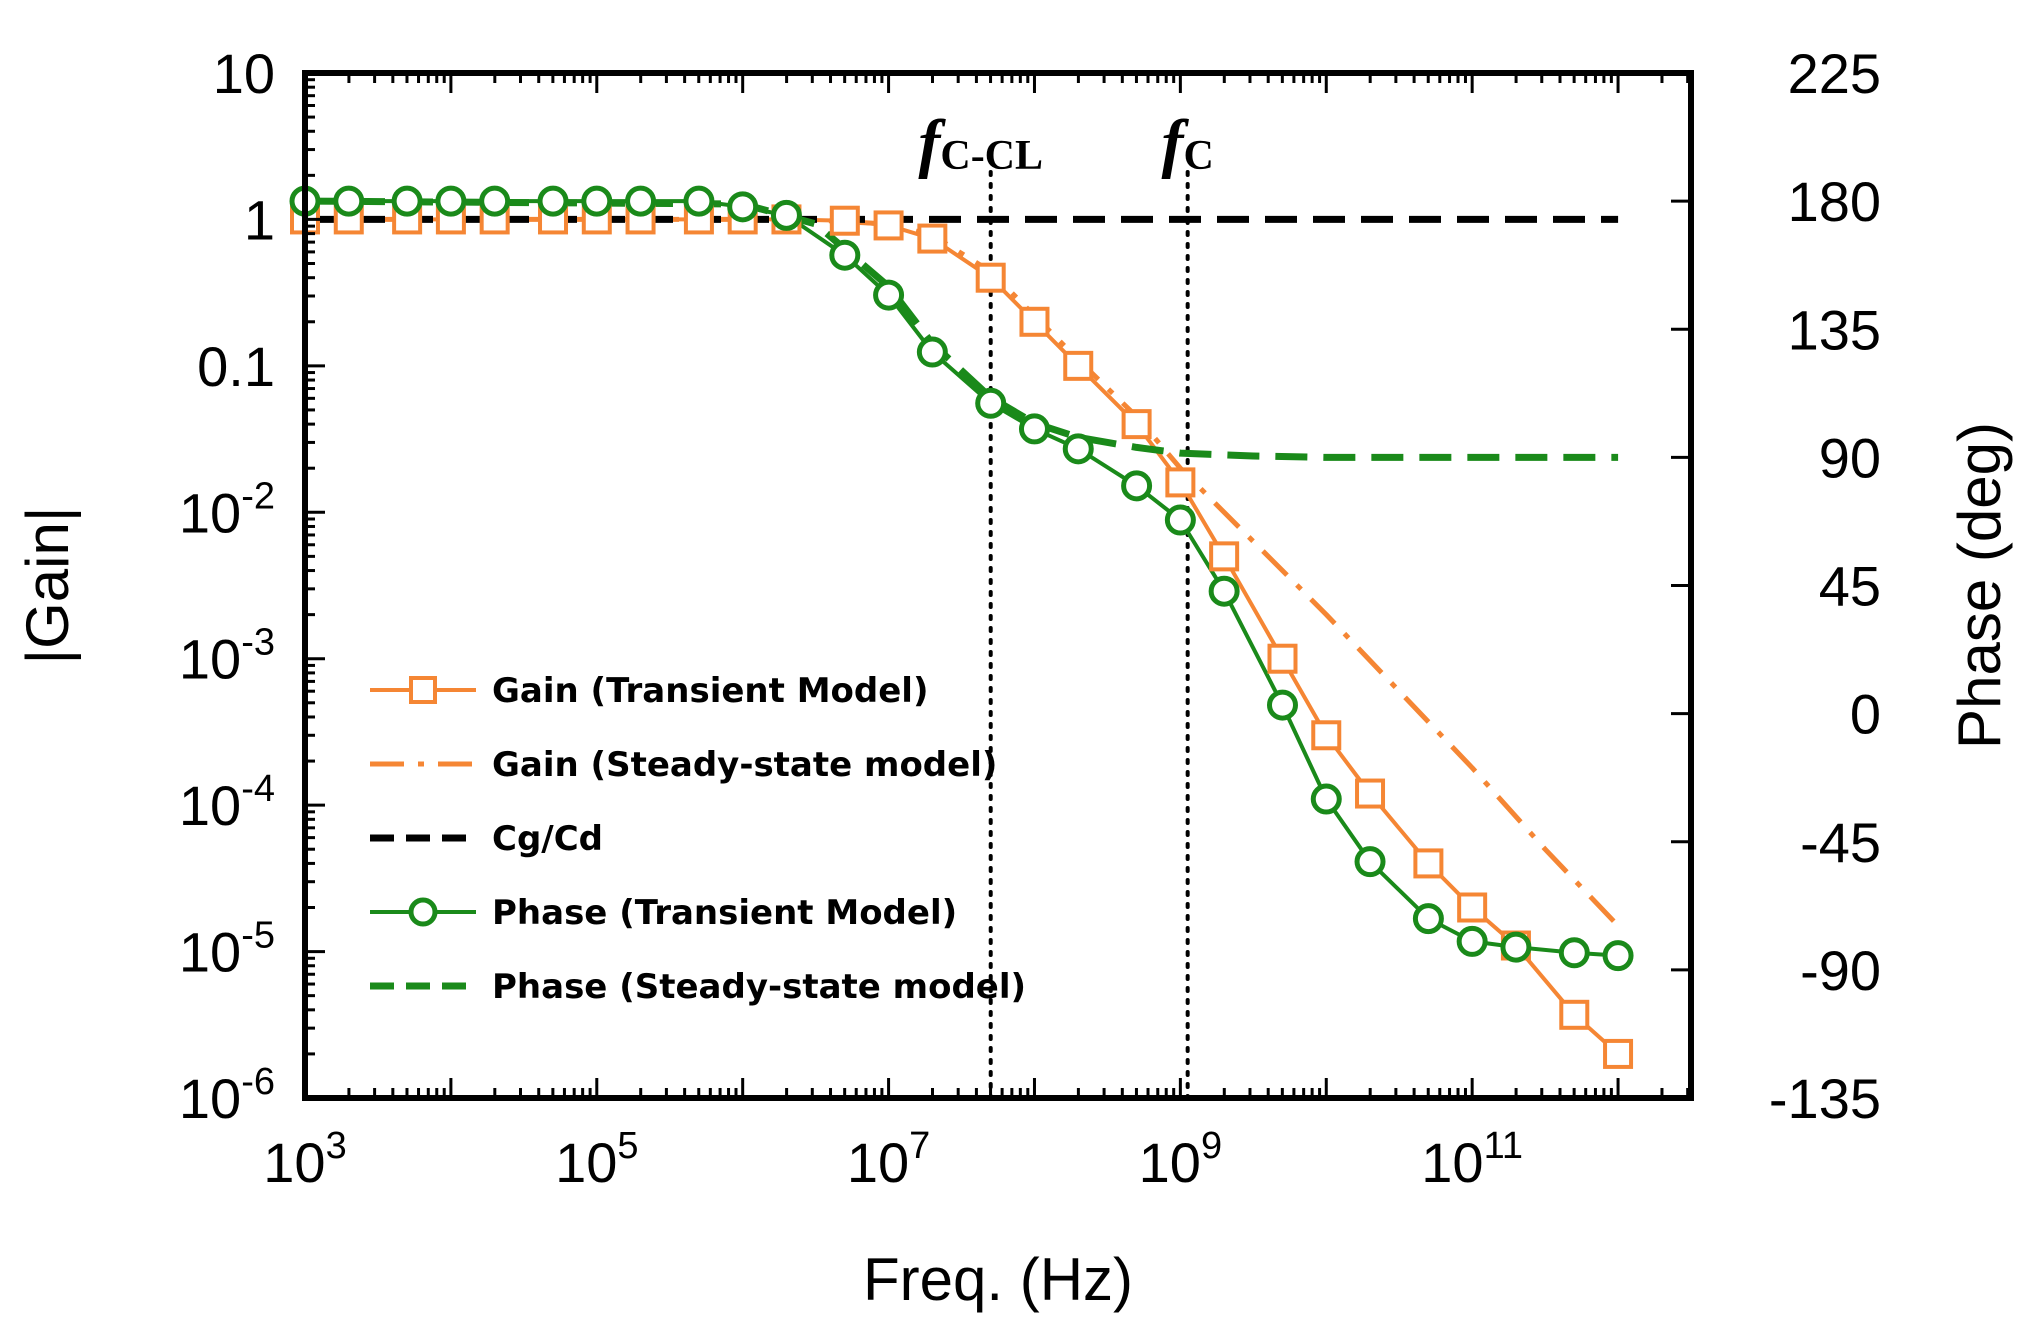 This screenshot has width=2026, height=1331. Describe the element at coordinates (1850, 586) in the screenshot. I see `y-right-tick-label: 45` at that location.